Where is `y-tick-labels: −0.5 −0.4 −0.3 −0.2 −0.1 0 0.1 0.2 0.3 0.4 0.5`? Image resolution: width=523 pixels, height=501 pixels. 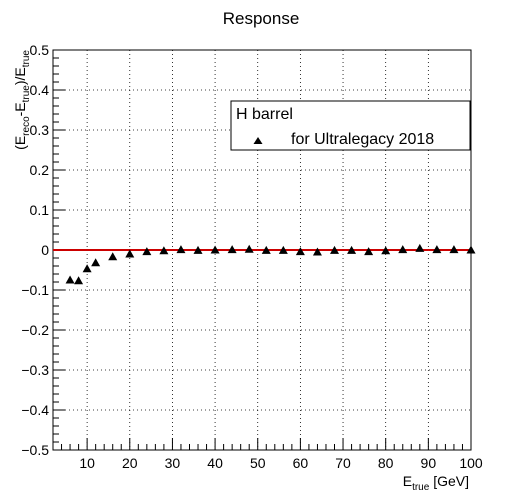
y-tick-labels: −0.5 −0.4 −0.3 −0.2 −0.1 0 0.1 0.2 0.3 0.4 0.5 is located at coordinates (35, 250).